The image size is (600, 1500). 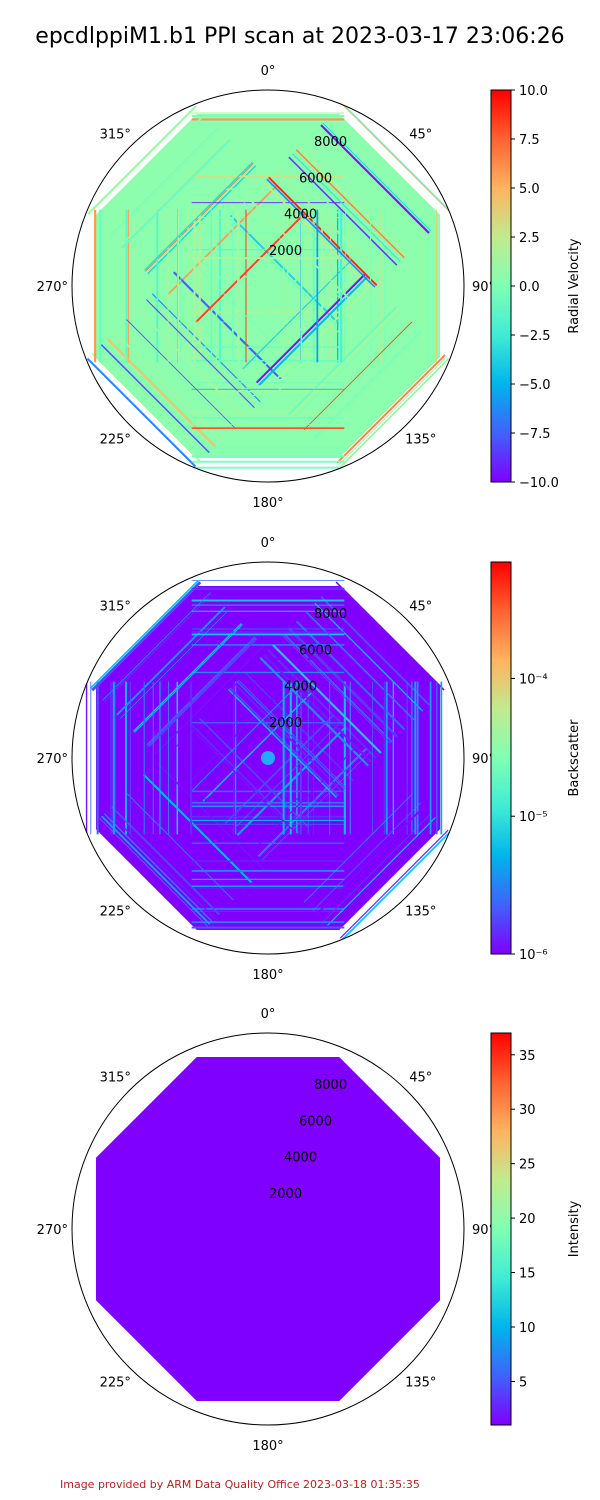 I want to click on radial-tick-label: 2000, so click(x=285, y=251).